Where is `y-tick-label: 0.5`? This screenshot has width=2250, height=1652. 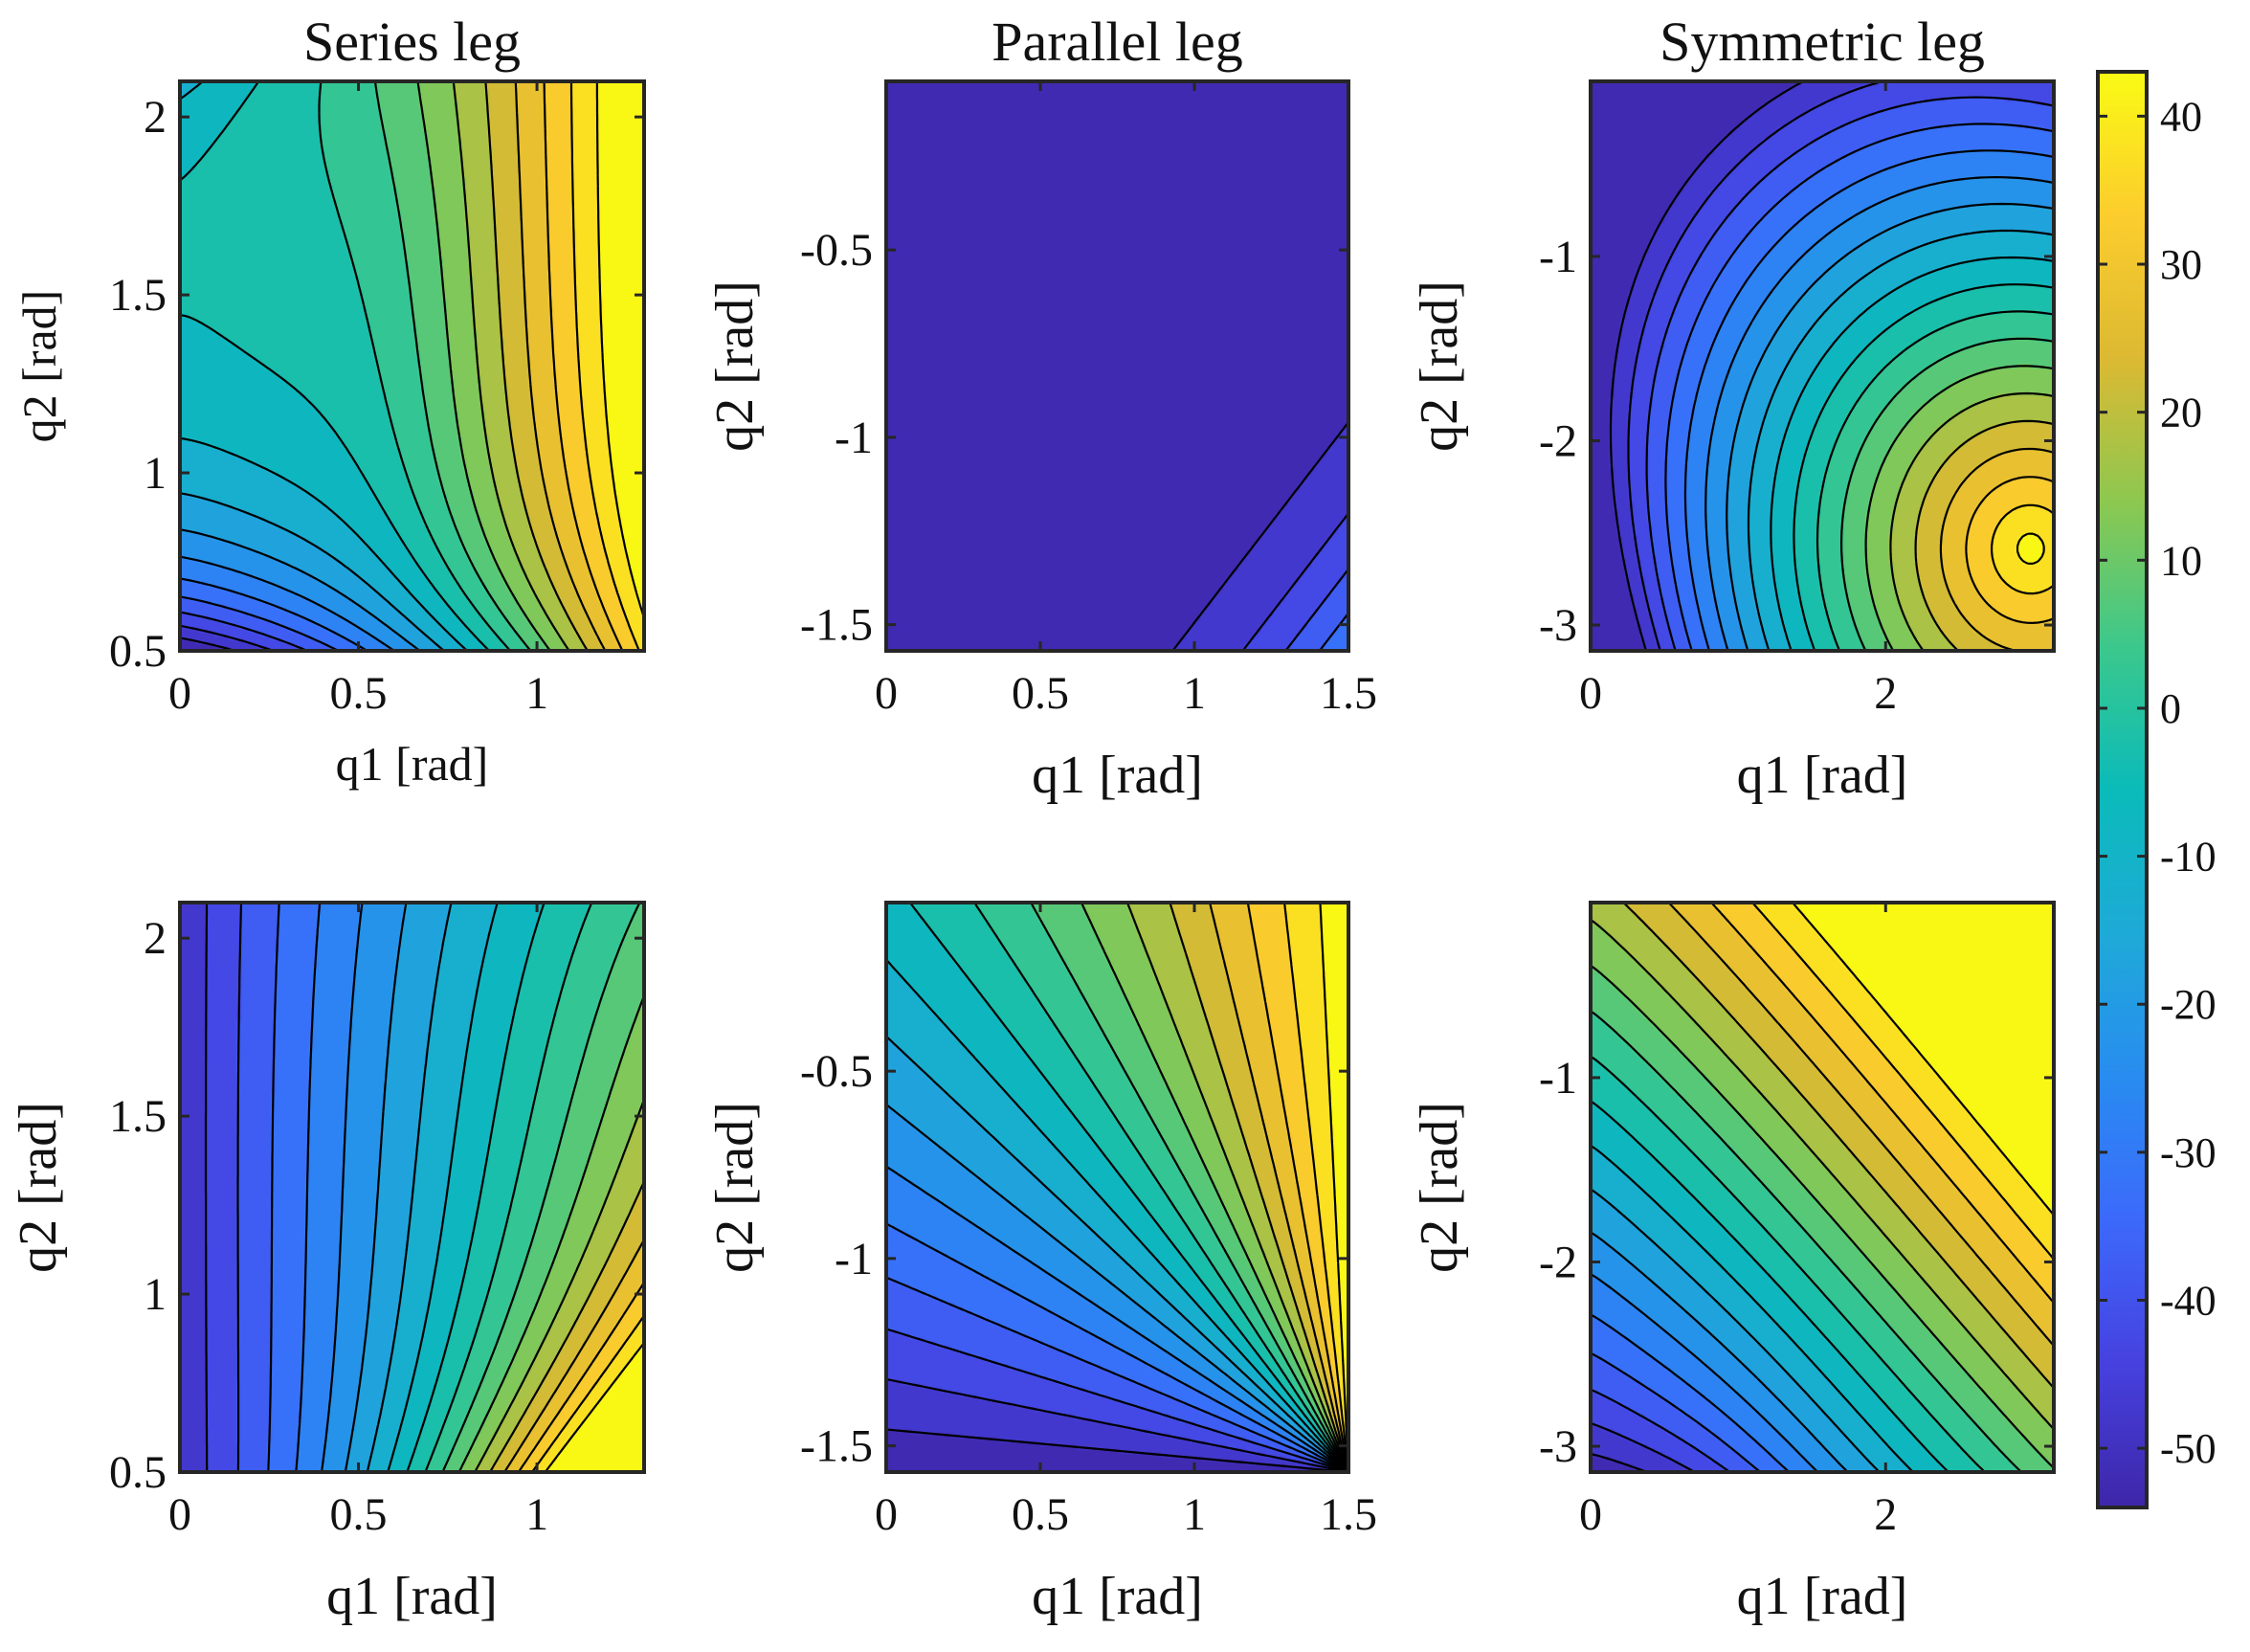 y-tick-label: 0.5 is located at coordinates (138, 651).